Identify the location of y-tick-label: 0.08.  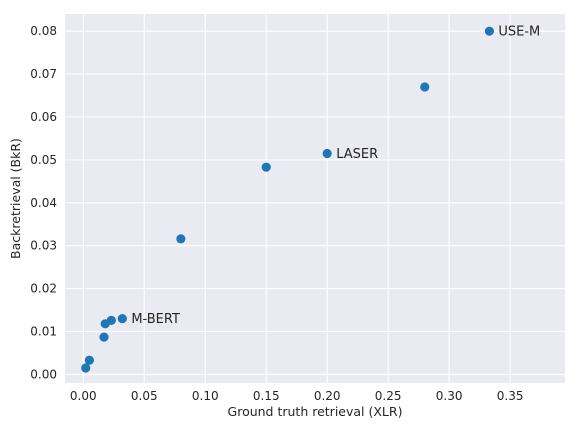
(43, 31).